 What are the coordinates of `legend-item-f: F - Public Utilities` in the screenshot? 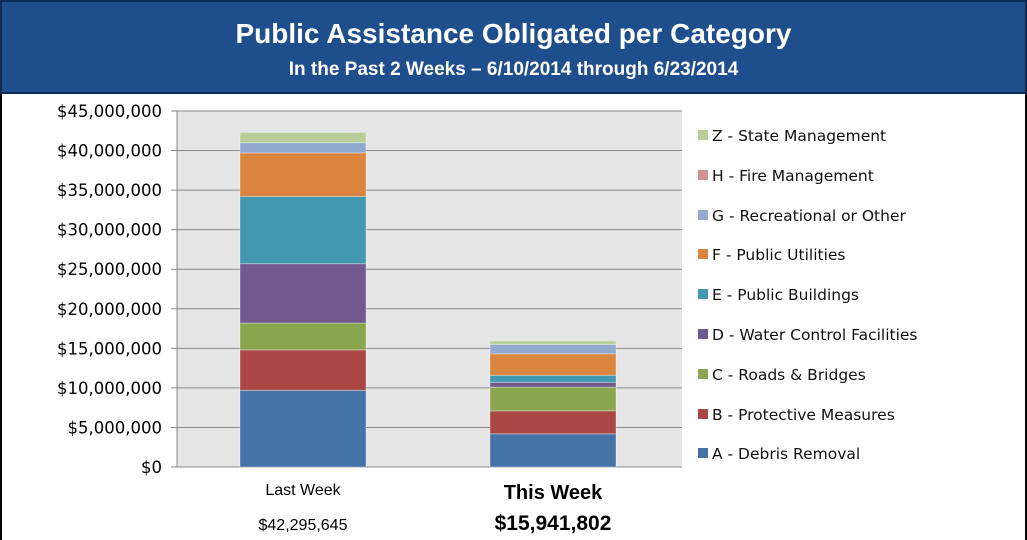 It's located at (808, 255).